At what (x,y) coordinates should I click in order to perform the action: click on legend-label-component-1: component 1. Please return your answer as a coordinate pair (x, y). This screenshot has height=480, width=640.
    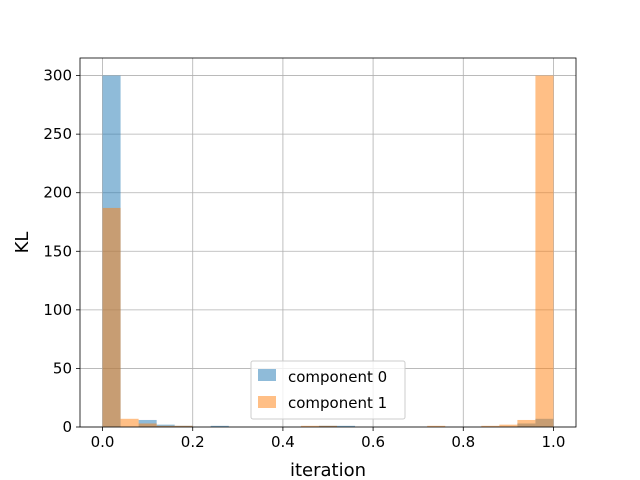
    Looking at the image, I should click on (337, 403).